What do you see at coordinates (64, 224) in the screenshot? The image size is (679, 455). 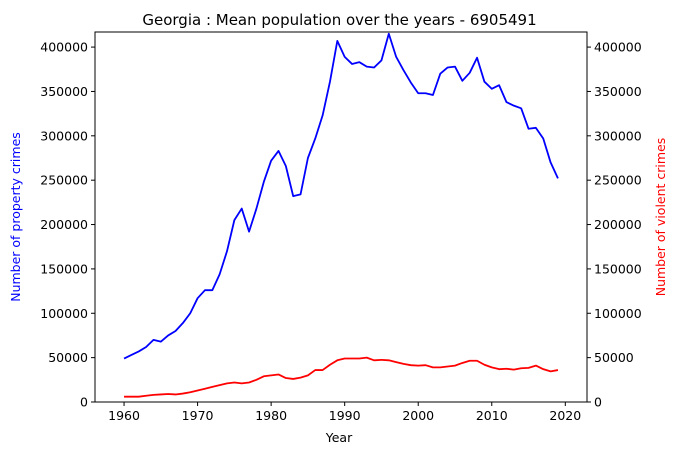 I see `y-tick-label-left: 200000` at bounding box center [64, 224].